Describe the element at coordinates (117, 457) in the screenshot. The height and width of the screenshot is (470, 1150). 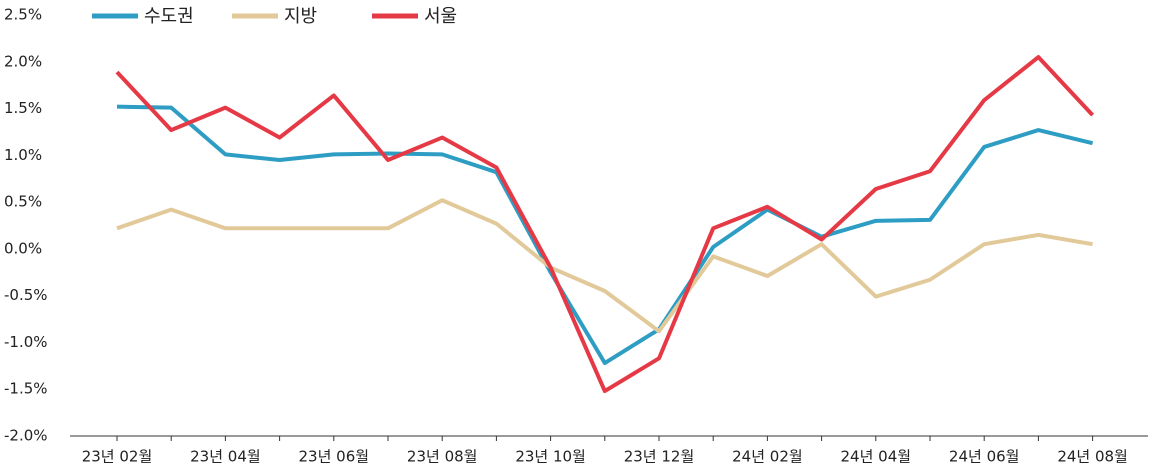
I see `x-tick-label: 23년 02월` at that location.